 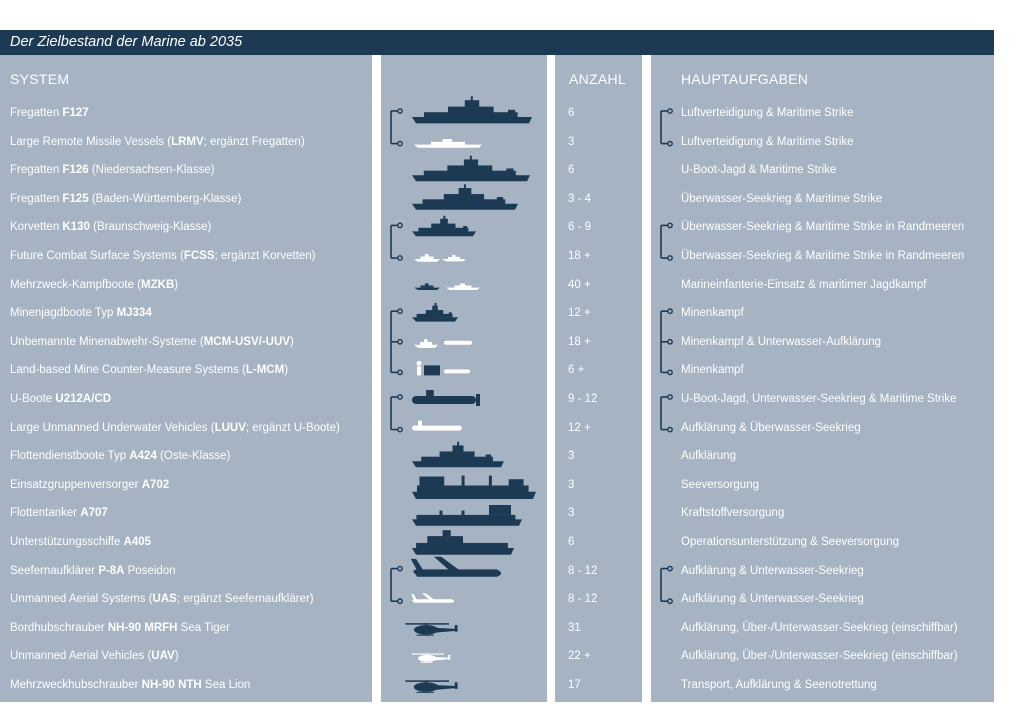 I want to click on system-name-suffix: Sea Lion, so click(x=226, y=685).